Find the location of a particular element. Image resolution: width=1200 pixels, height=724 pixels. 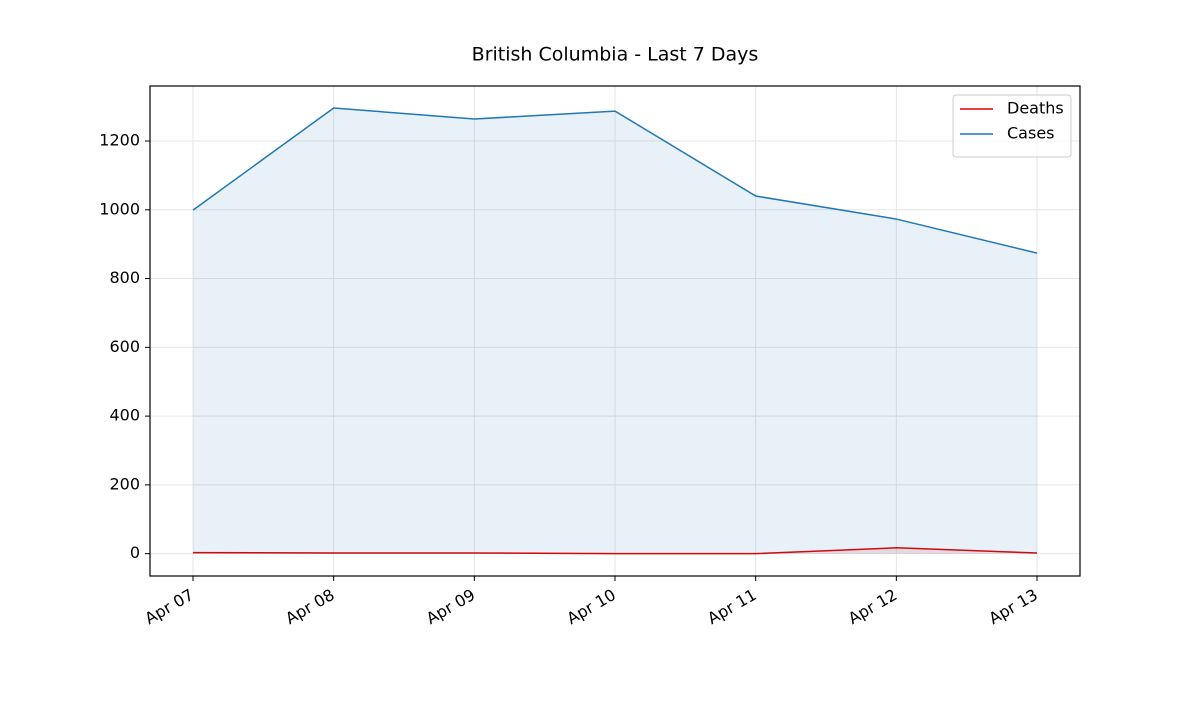

y-tick-label: 600 is located at coordinates (124, 346).